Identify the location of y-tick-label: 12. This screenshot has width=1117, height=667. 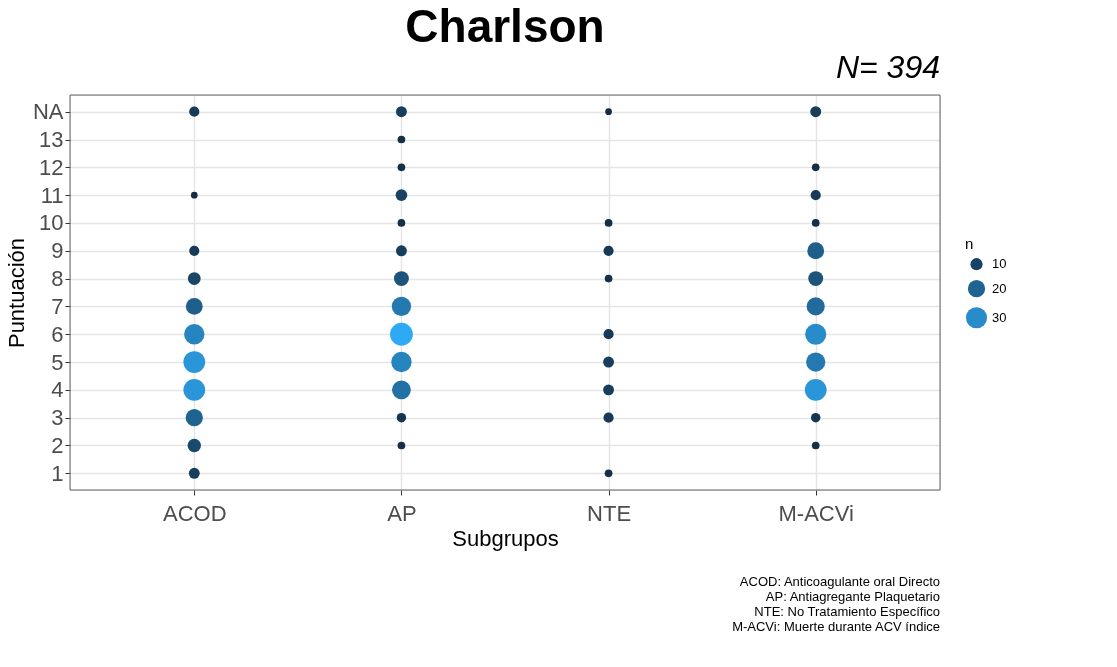
(51, 167).